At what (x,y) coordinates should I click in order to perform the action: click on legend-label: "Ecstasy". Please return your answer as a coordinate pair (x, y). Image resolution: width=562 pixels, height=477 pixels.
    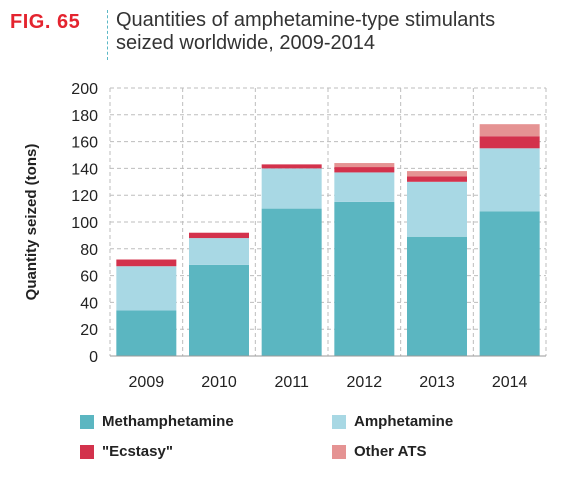
    Looking at the image, I should click on (137, 451).